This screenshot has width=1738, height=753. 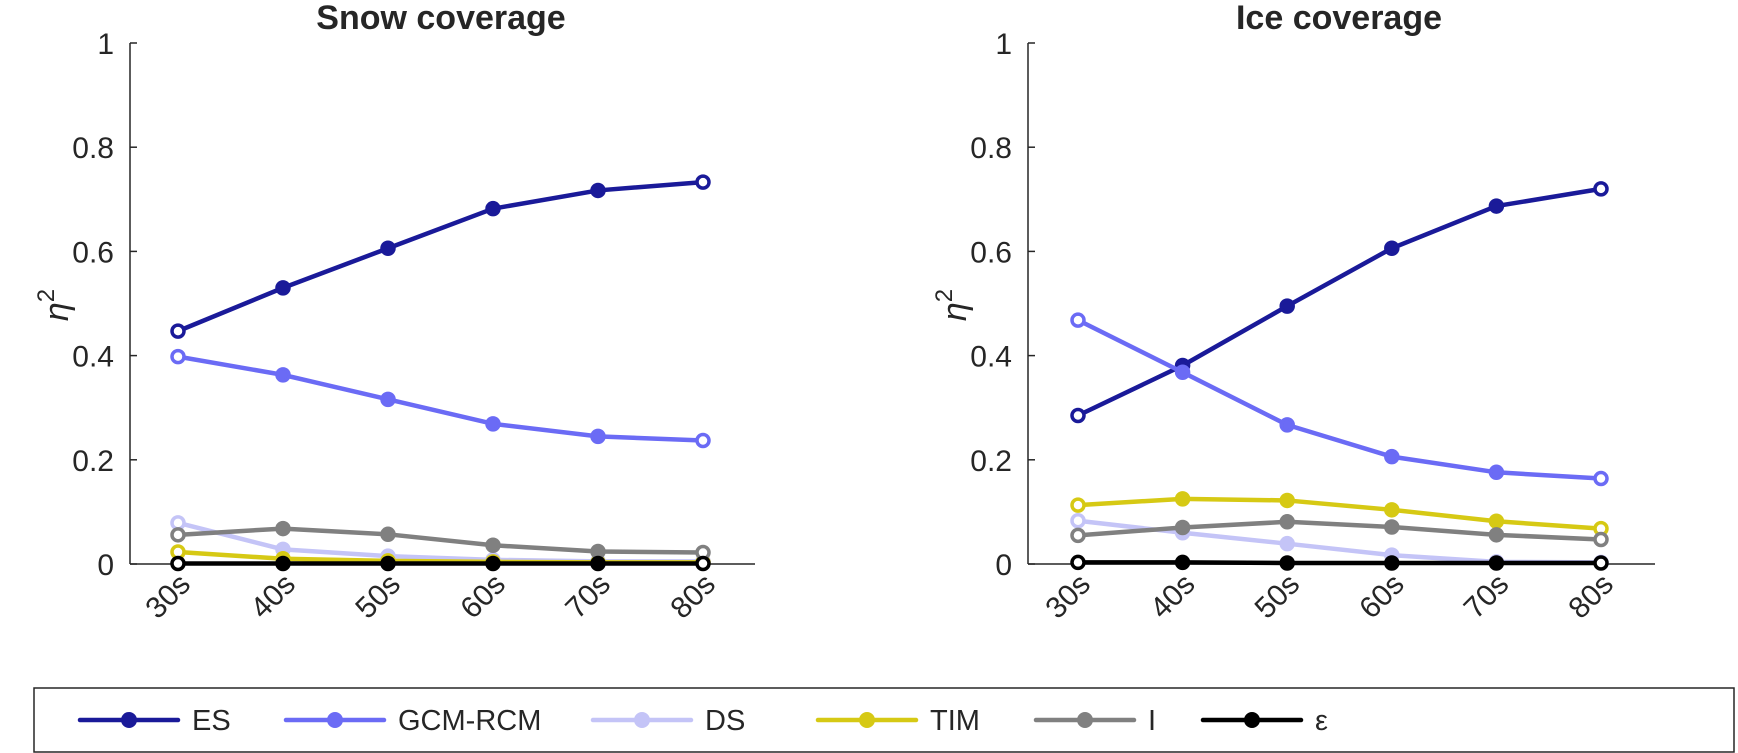 I want to click on x-tick-label: 70s, so click(x=1487, y=597).